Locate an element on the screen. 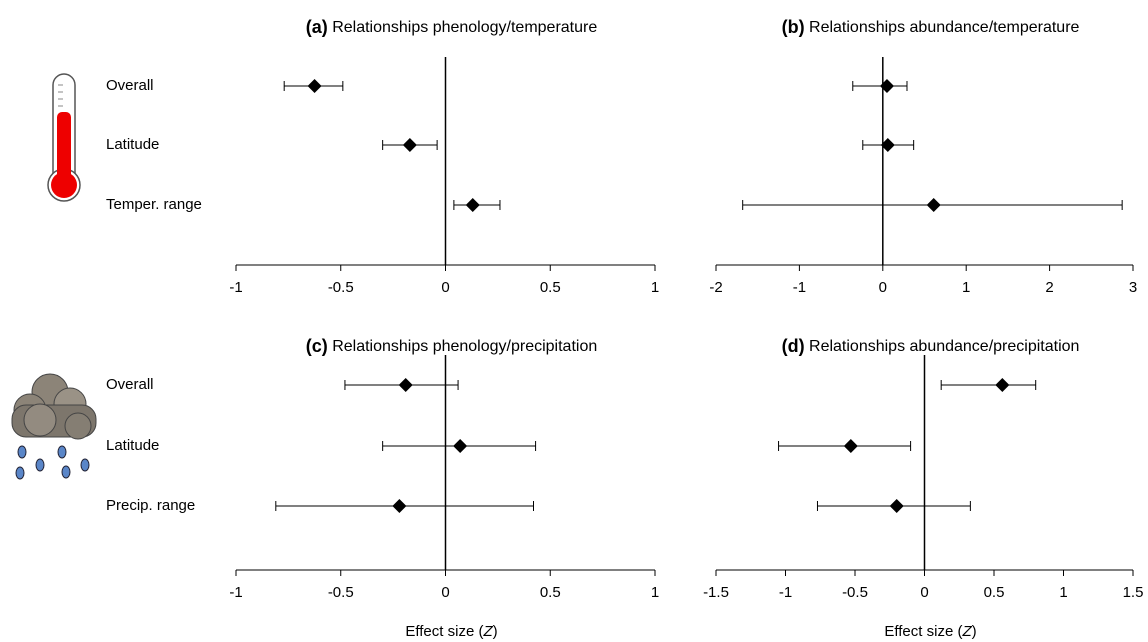 The width and height of the screenshot is (1148, 642). panel-label: (d) is located at coordinates (793, 346).